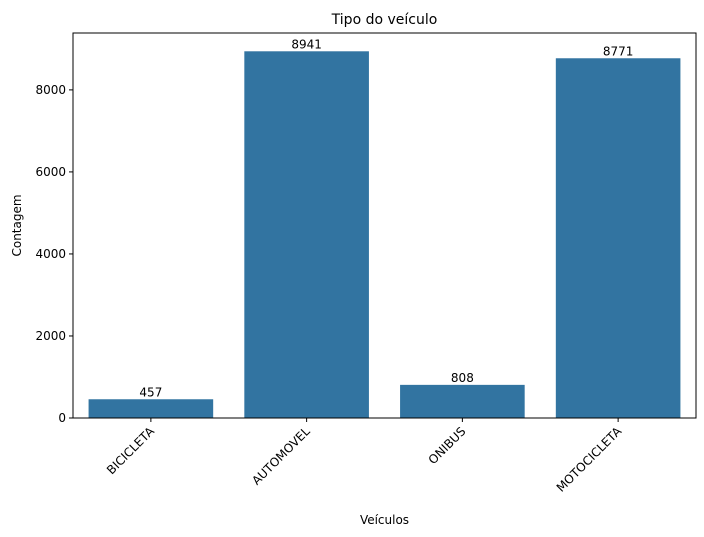 The width and height of the screenshot is (704, 537). I want to click on y-tick-label: 2000, so click(50, 336).